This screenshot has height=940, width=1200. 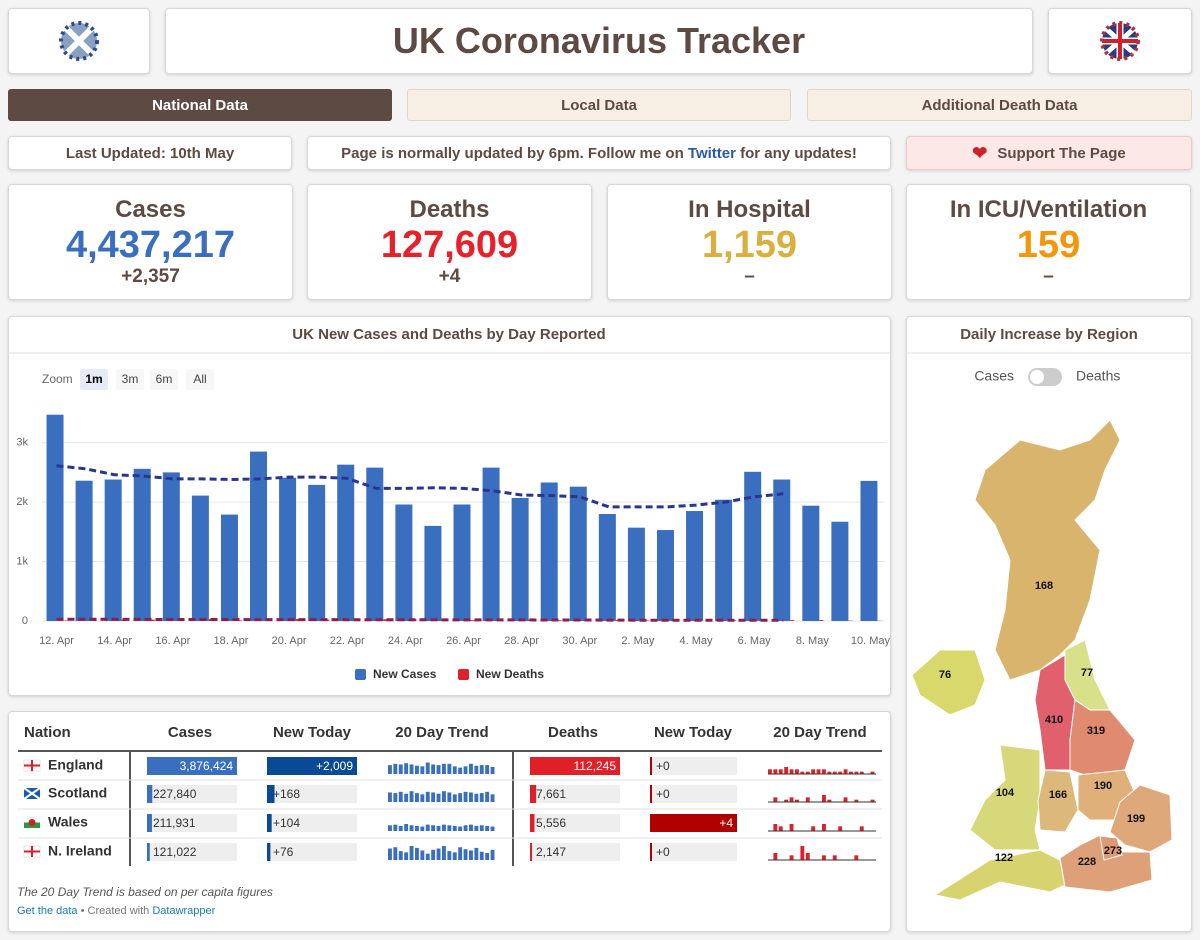 What do you see at coordinates (1061, 153) in the screenshot?
I see `support-text: Support The Page` at bounding box center [1061, 153].